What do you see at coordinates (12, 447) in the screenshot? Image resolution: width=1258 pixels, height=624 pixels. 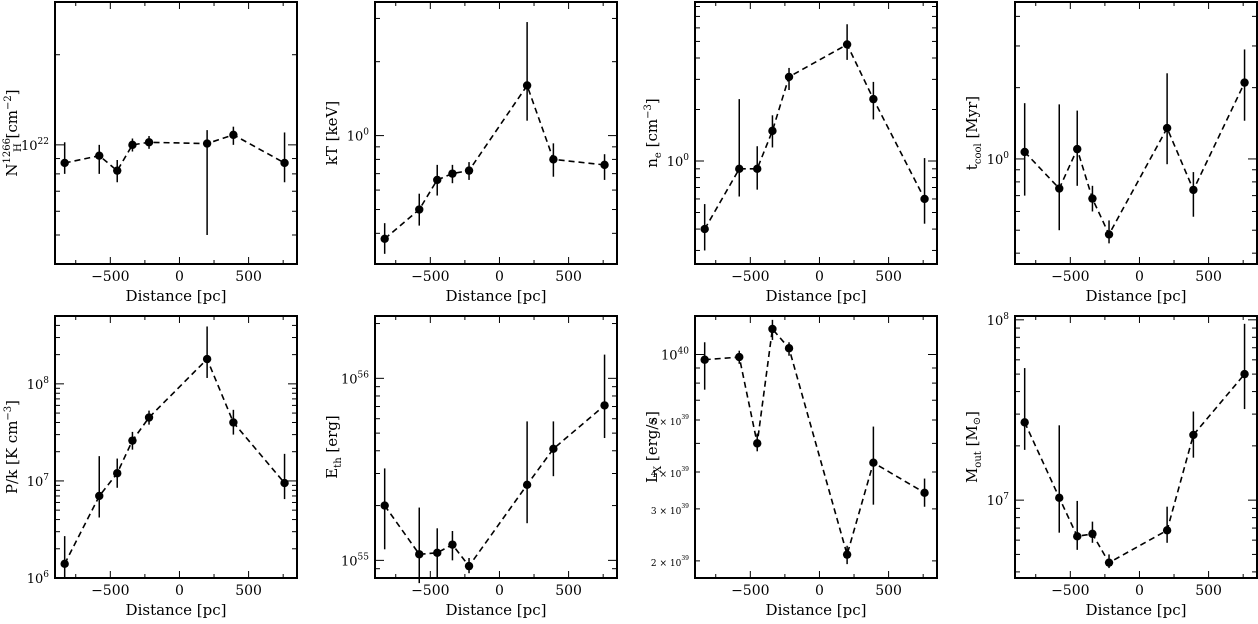 I see `y-axis-label: P/k [K cm−3]` at bounding box center [12, 447].